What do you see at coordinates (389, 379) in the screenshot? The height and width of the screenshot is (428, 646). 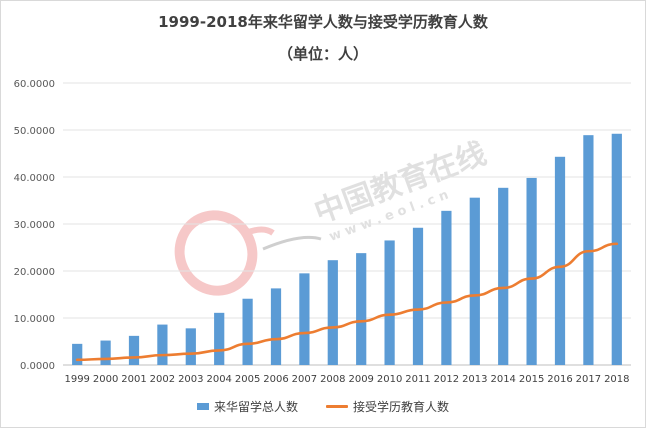 I see `x-tick-label: 2010` at bounding box center [389, 379].